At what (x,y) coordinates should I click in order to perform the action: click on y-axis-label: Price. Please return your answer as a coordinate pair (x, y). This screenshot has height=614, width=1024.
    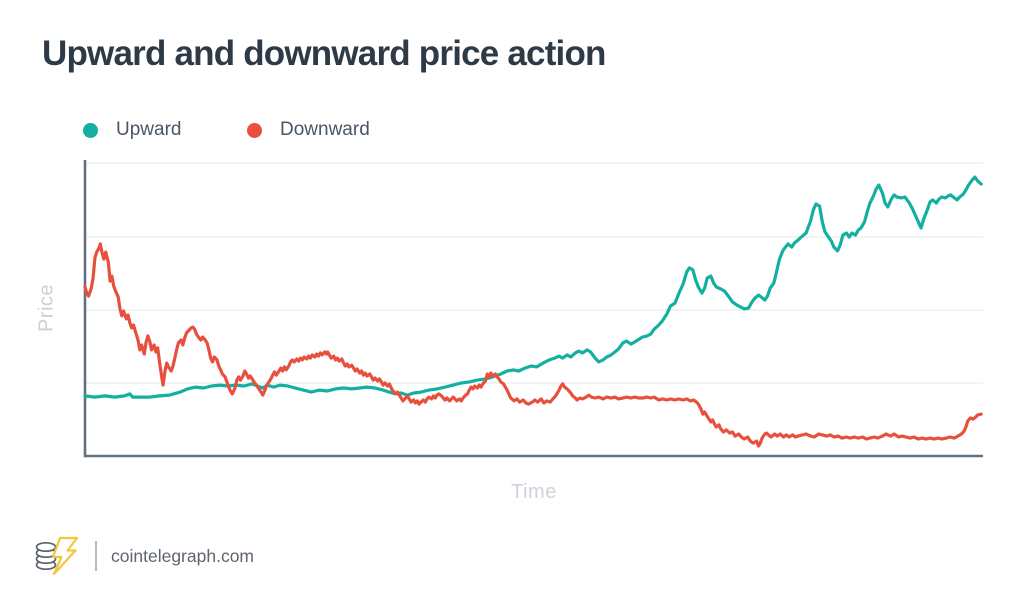
    Looking at the image, I should click on (46, 308).